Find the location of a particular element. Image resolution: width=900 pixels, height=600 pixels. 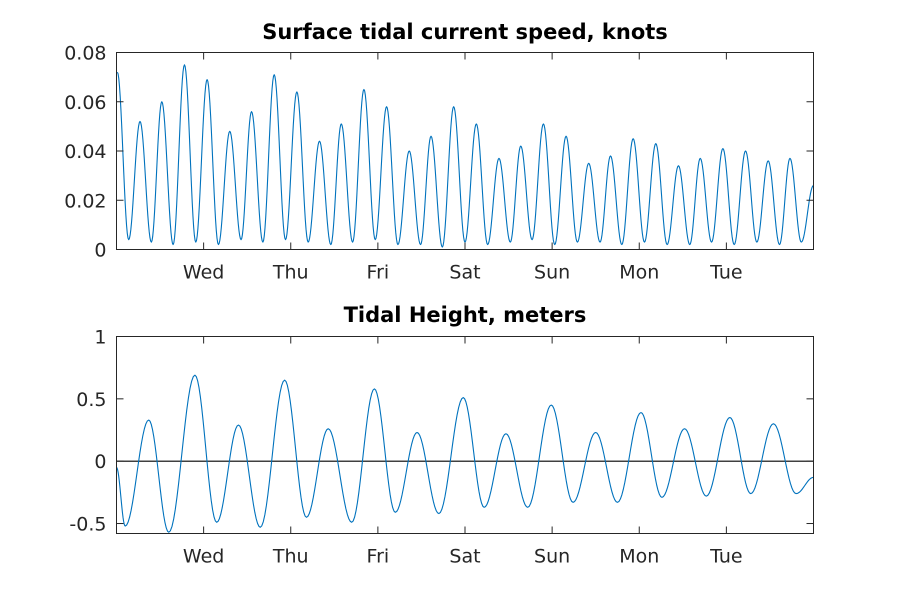

y-tick-label: 0.04 is located at coordinates (85, 152).